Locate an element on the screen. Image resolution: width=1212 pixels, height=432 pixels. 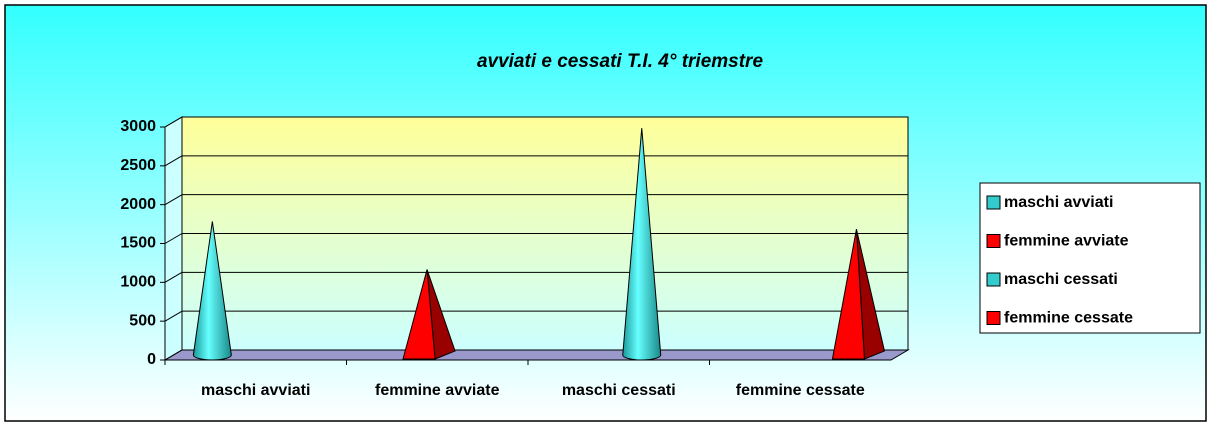
y-tick-label: 500 is located at coordinates (142, 320).